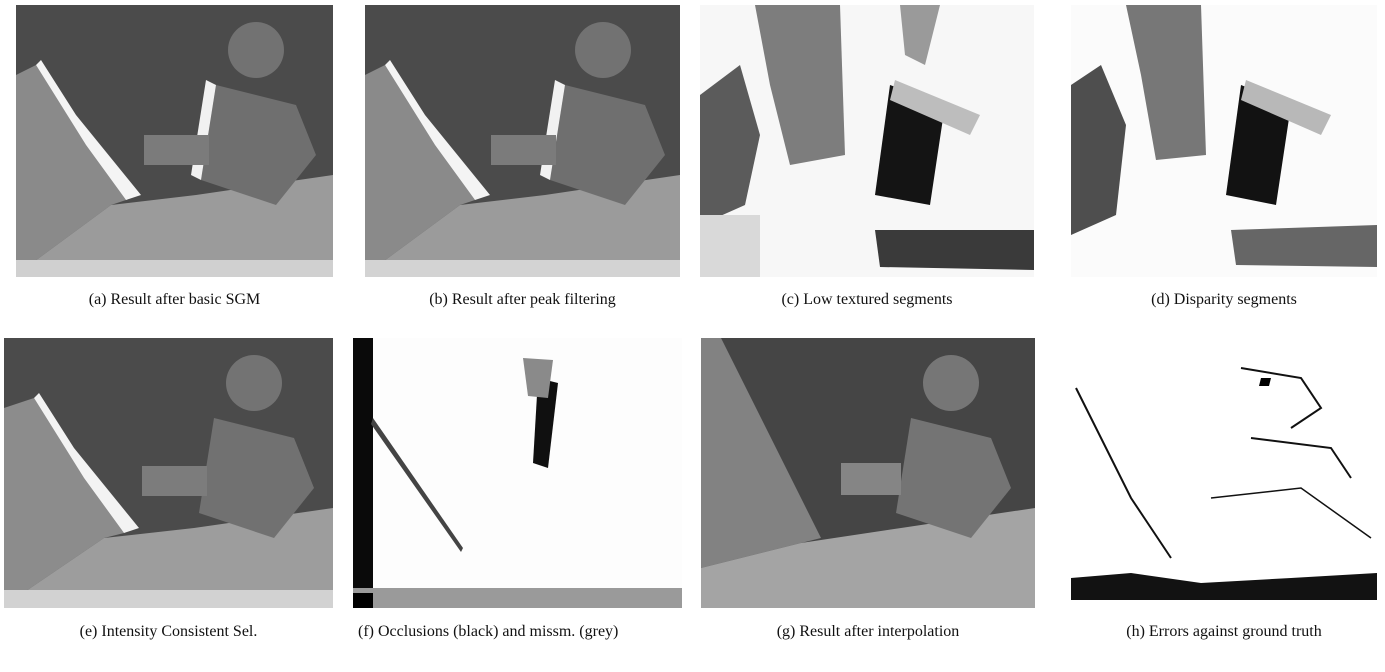 Image resolution: width=1385 pixels, height=672 pixels. I want to click on caption-f: (f) Occlusions (black) and missm. (grey), so click(488, 631).